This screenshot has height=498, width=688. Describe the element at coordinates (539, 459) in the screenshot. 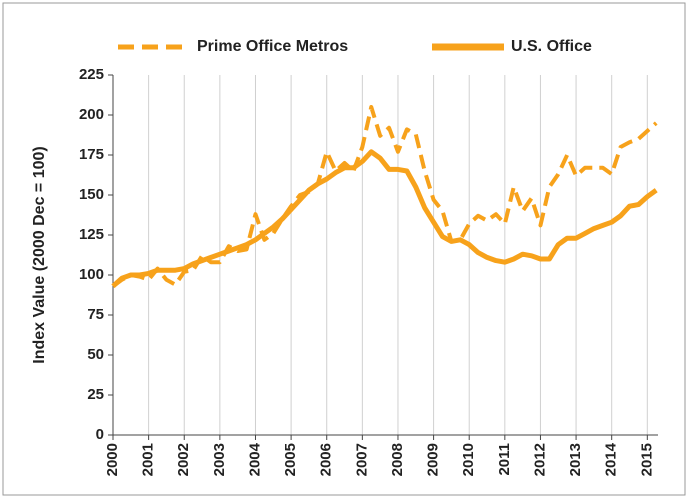

I see `x-tick-label: 2012` at that location.